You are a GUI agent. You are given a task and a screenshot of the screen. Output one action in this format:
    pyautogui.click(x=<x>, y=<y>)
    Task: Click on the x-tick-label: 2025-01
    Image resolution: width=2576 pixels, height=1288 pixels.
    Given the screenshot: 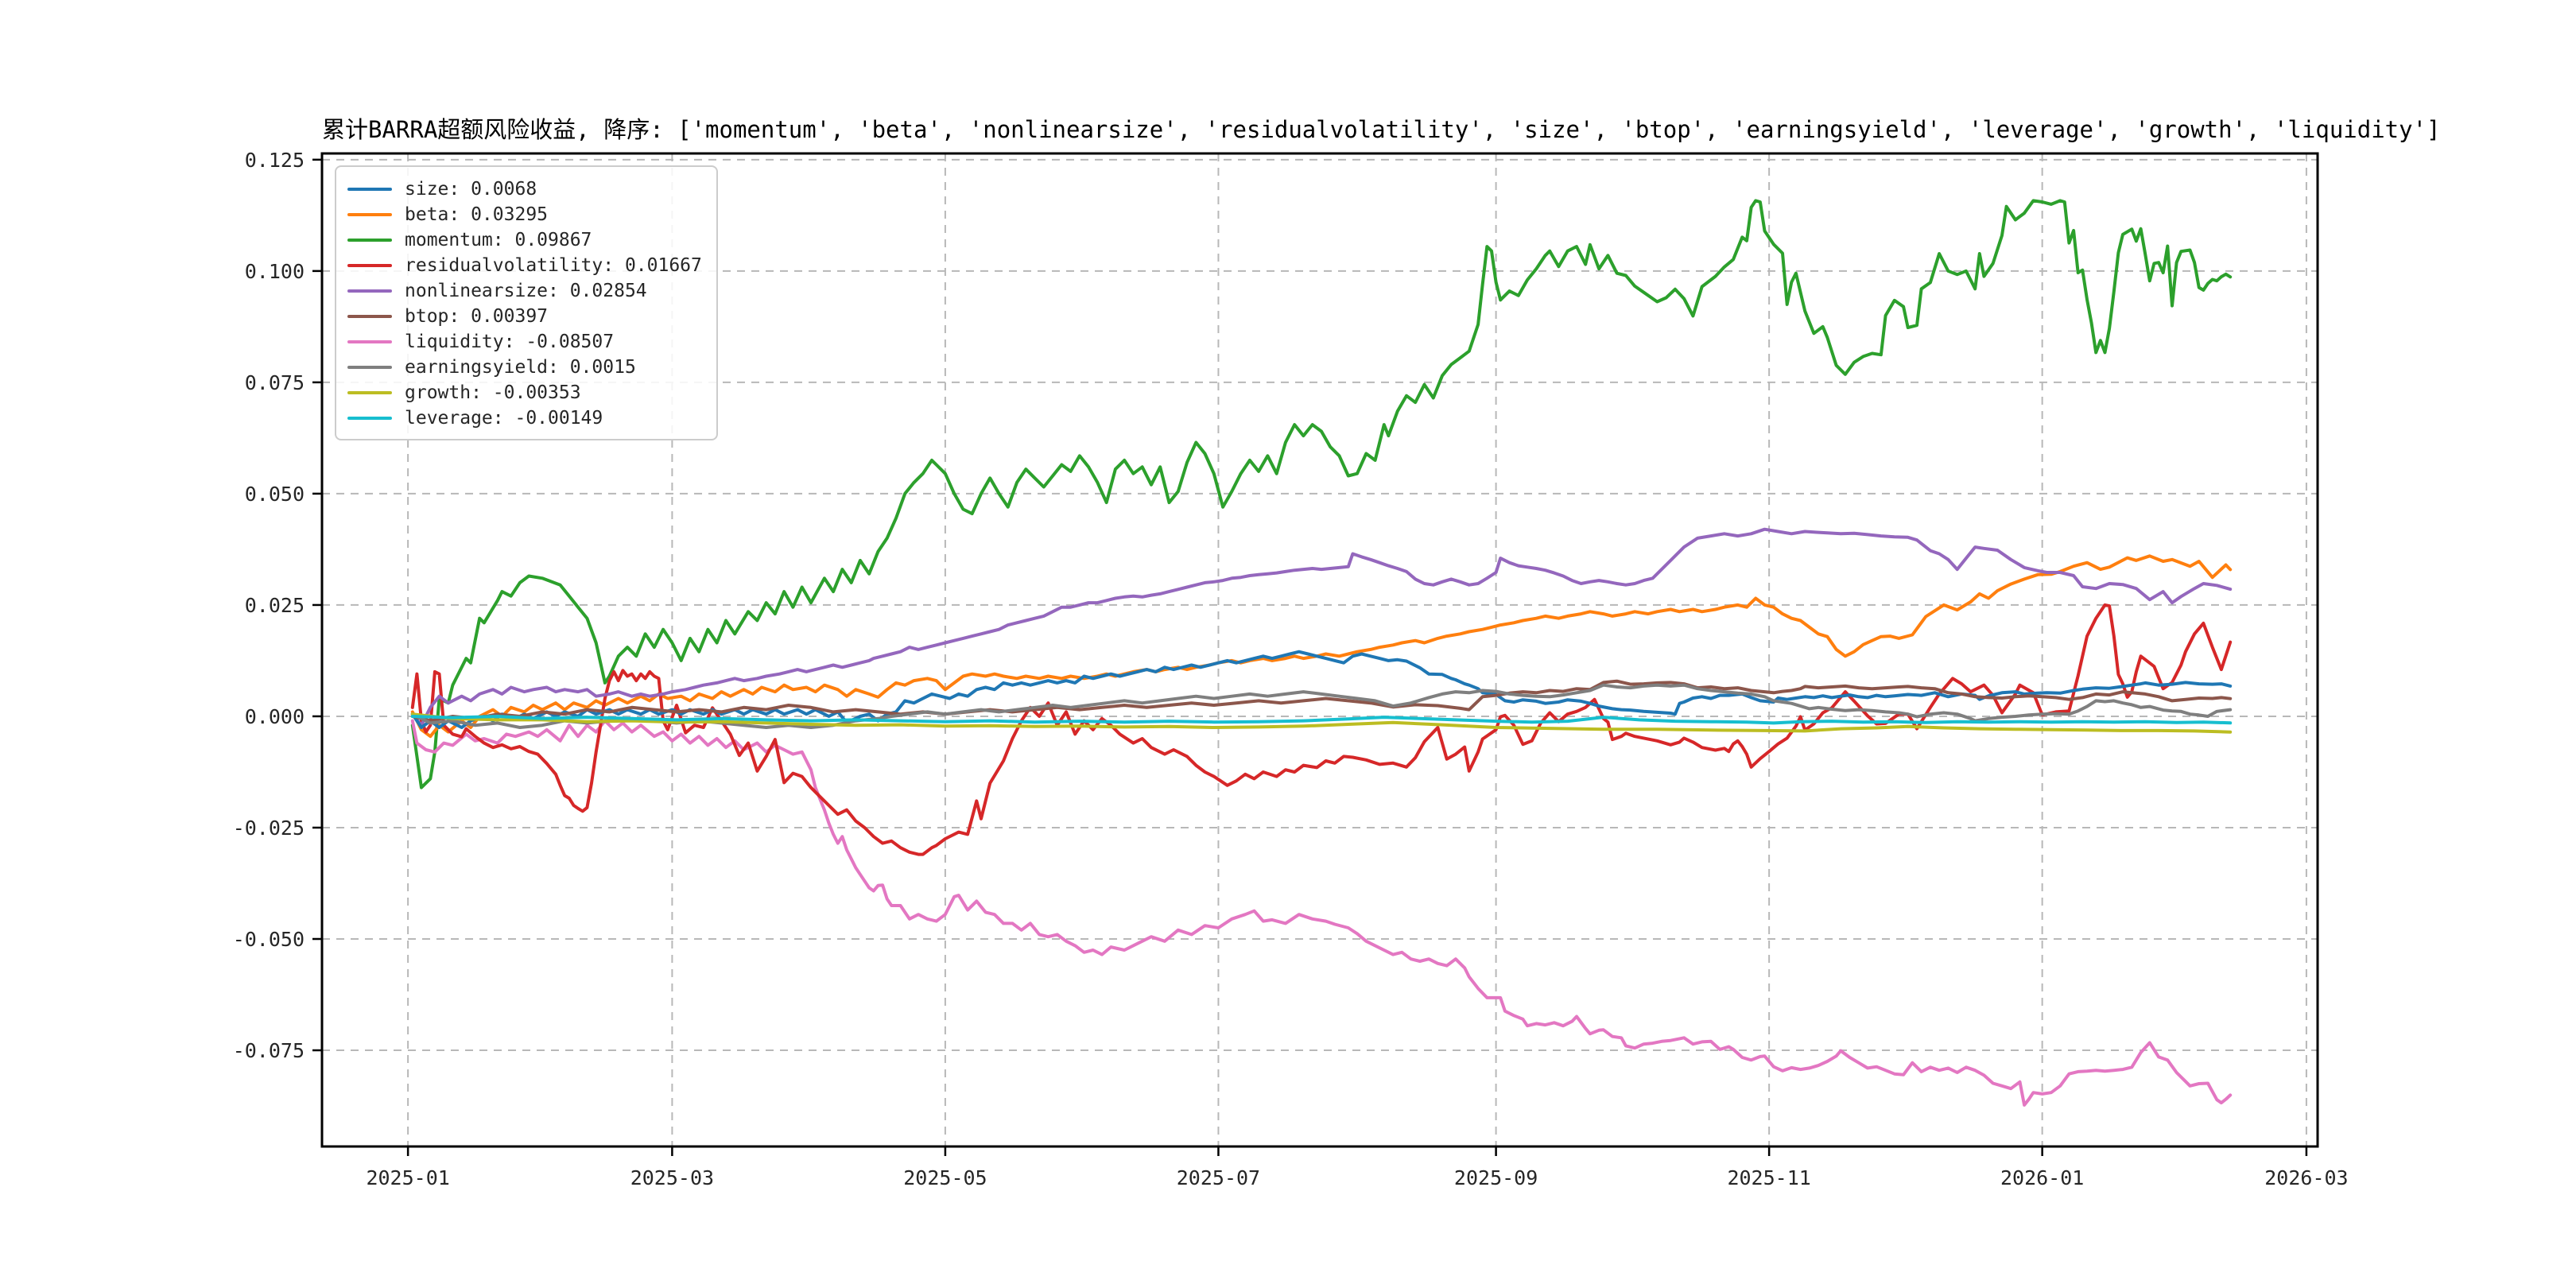 What is the action you would take?
    pyautogui.click(x=407, y=1177)
    